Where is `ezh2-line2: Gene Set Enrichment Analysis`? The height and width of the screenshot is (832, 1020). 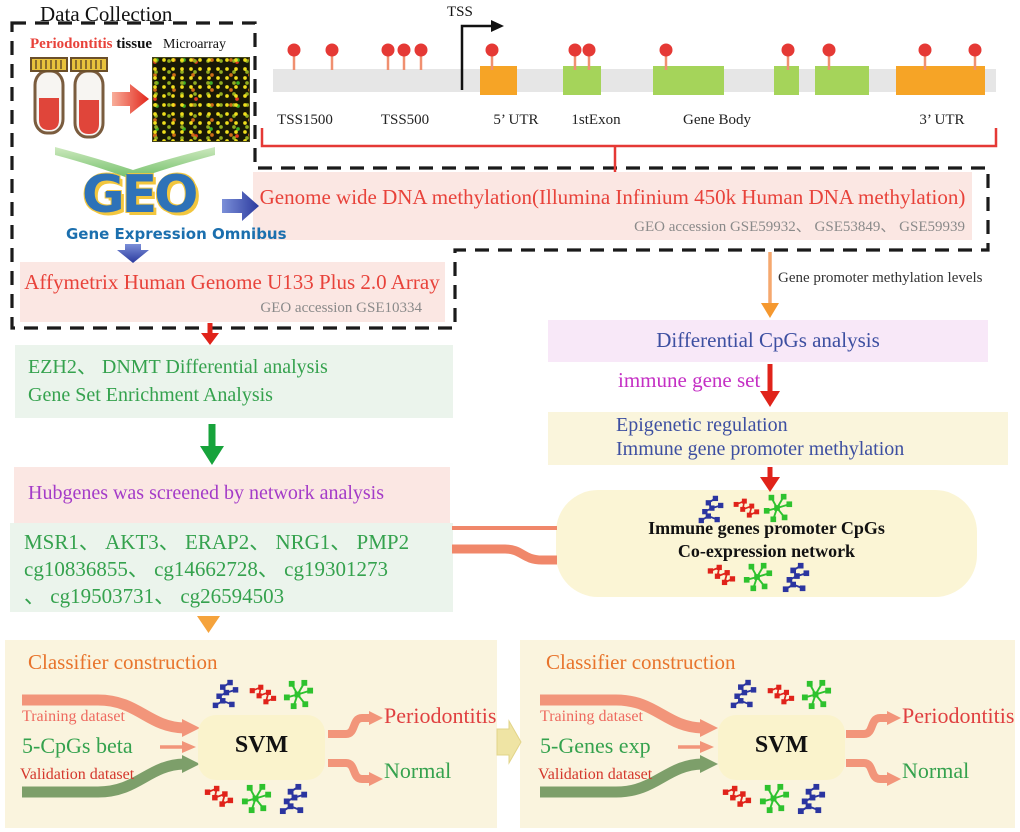
ezh2-line2: Gene Set Enrichment Analysis is located at coordinates (150, 395).